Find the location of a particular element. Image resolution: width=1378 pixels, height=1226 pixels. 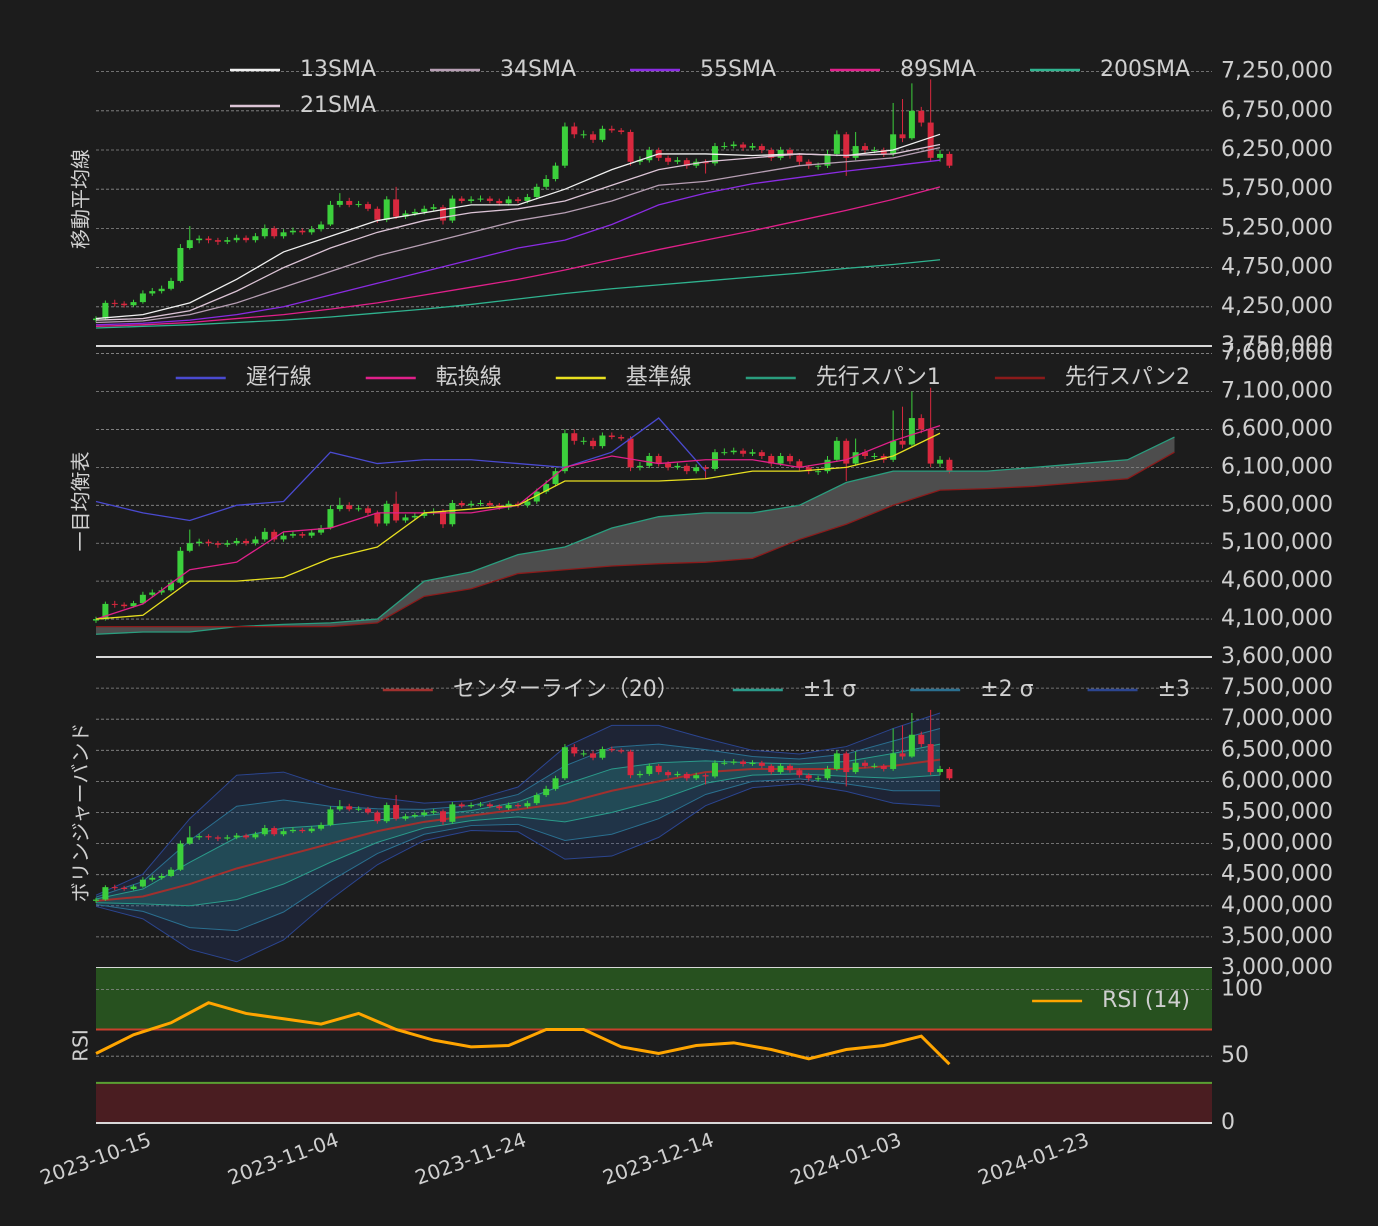

y-tick-label: 4,100,000 is located at coordinates (1277, 618).